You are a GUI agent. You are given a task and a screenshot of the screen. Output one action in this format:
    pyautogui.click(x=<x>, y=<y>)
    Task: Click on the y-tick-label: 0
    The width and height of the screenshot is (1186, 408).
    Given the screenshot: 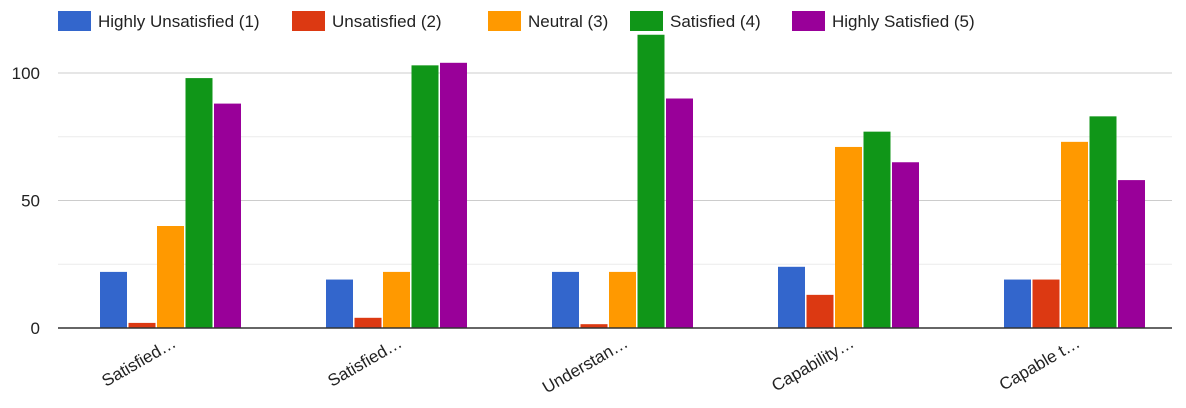 What is the action you would take?
    pyautogui.click(x=35, y=328)
    